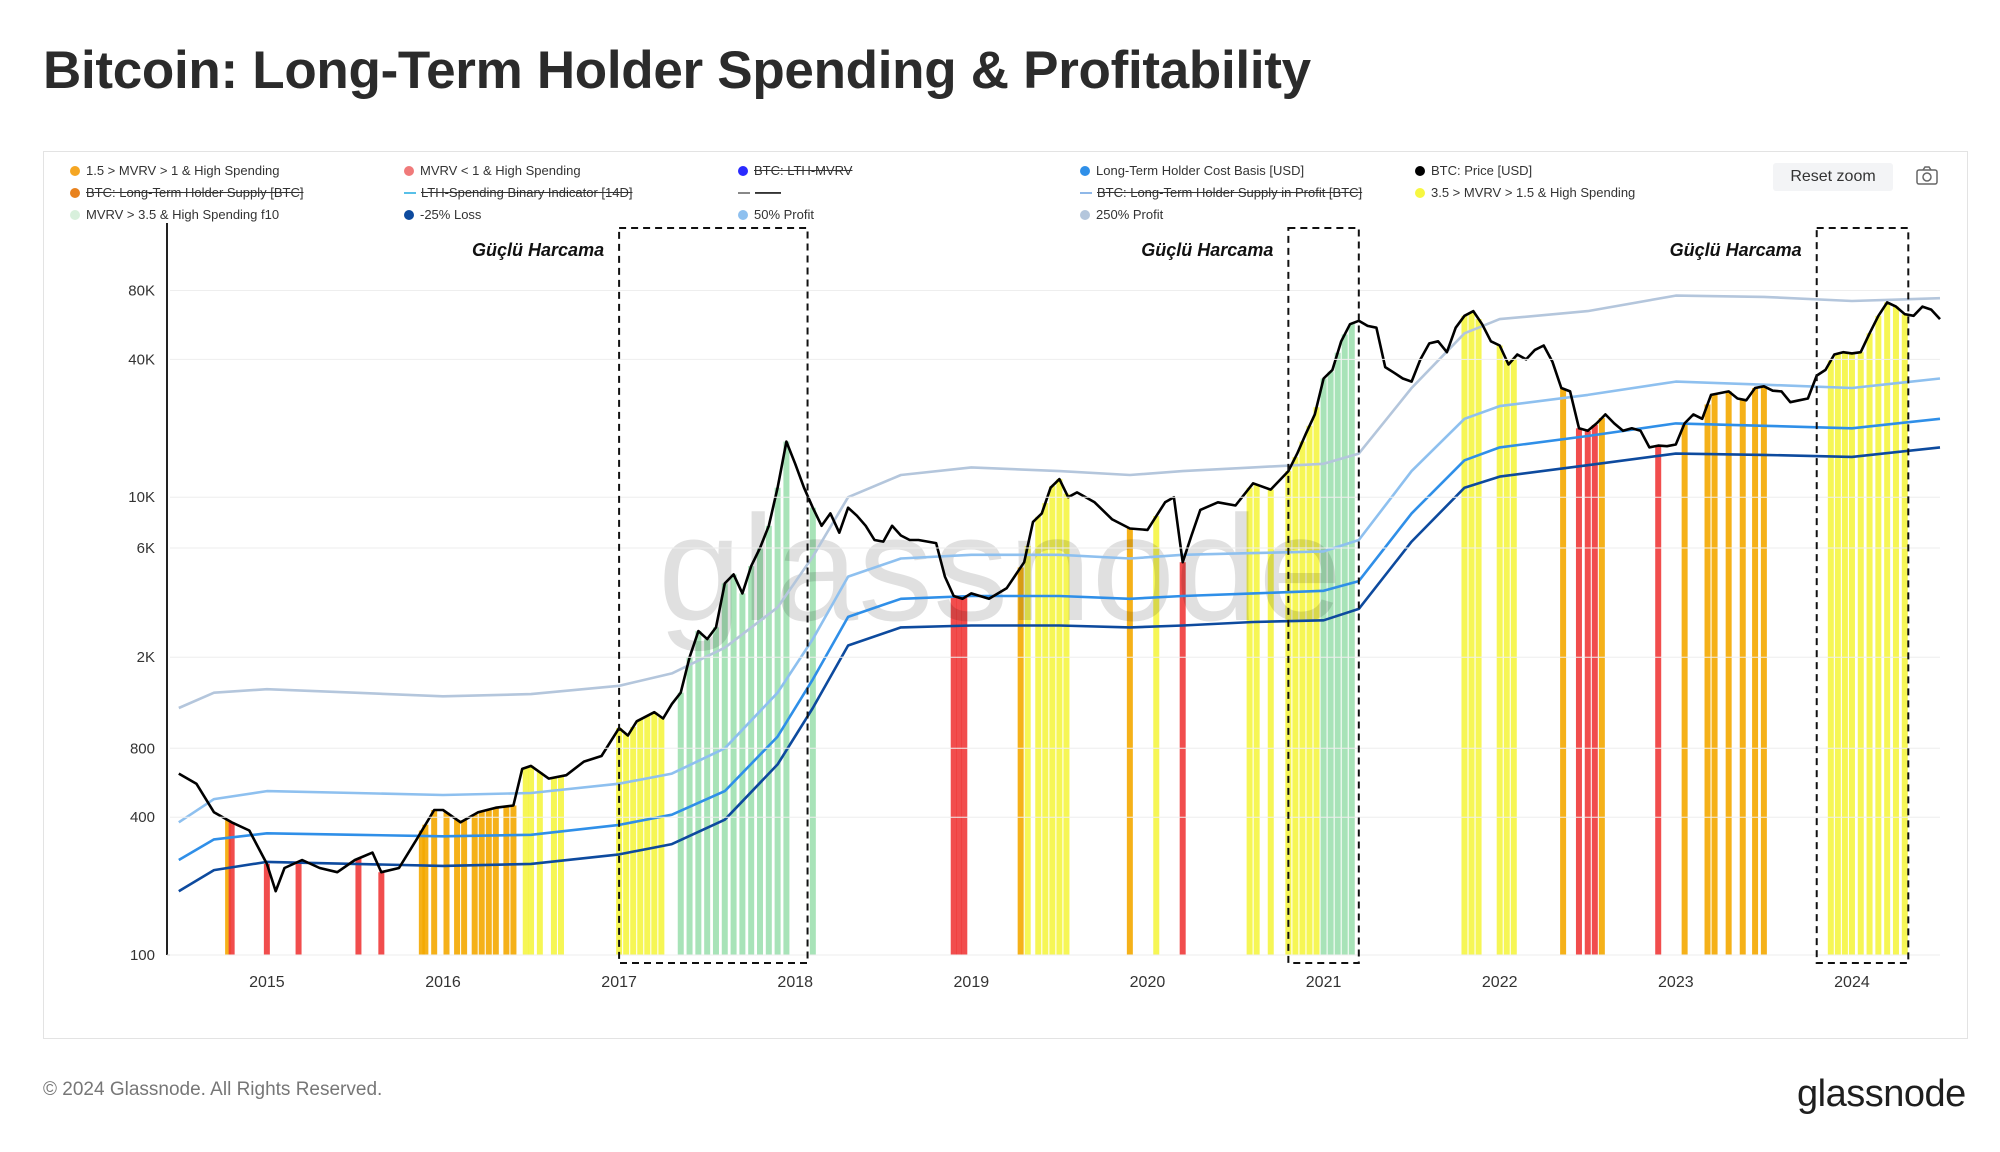 This screenshot has height=1152, width=2000. I want to click on y-tick-label: 400, so click(142, 817).